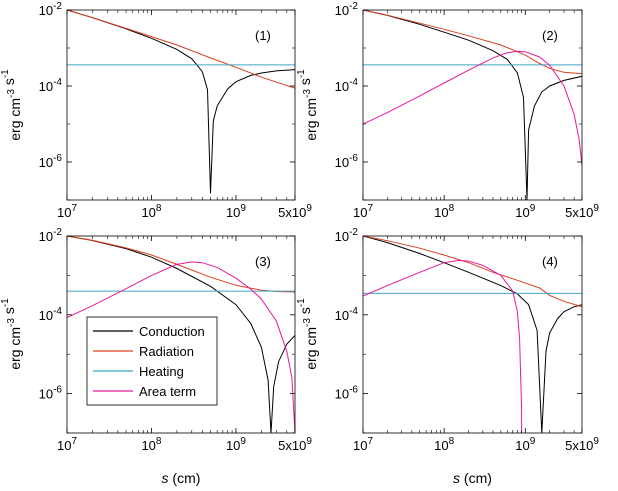 This screenshot has width=618, height=491. I want to click on legend-label-area-term: Area term, so click(167, 391).